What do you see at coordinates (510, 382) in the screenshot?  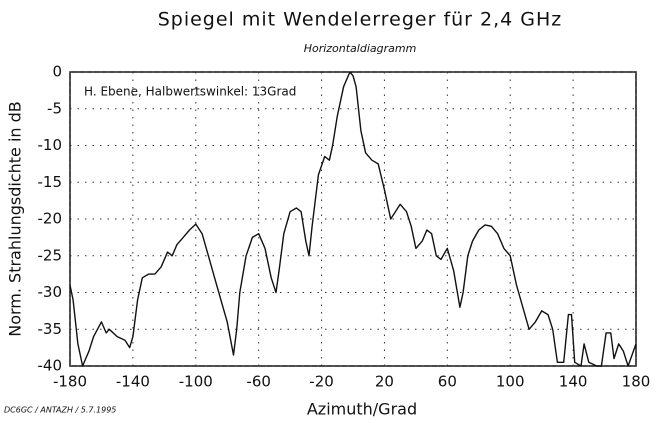 I see `x-tick-label: 100` at bounding box center [510, 382].